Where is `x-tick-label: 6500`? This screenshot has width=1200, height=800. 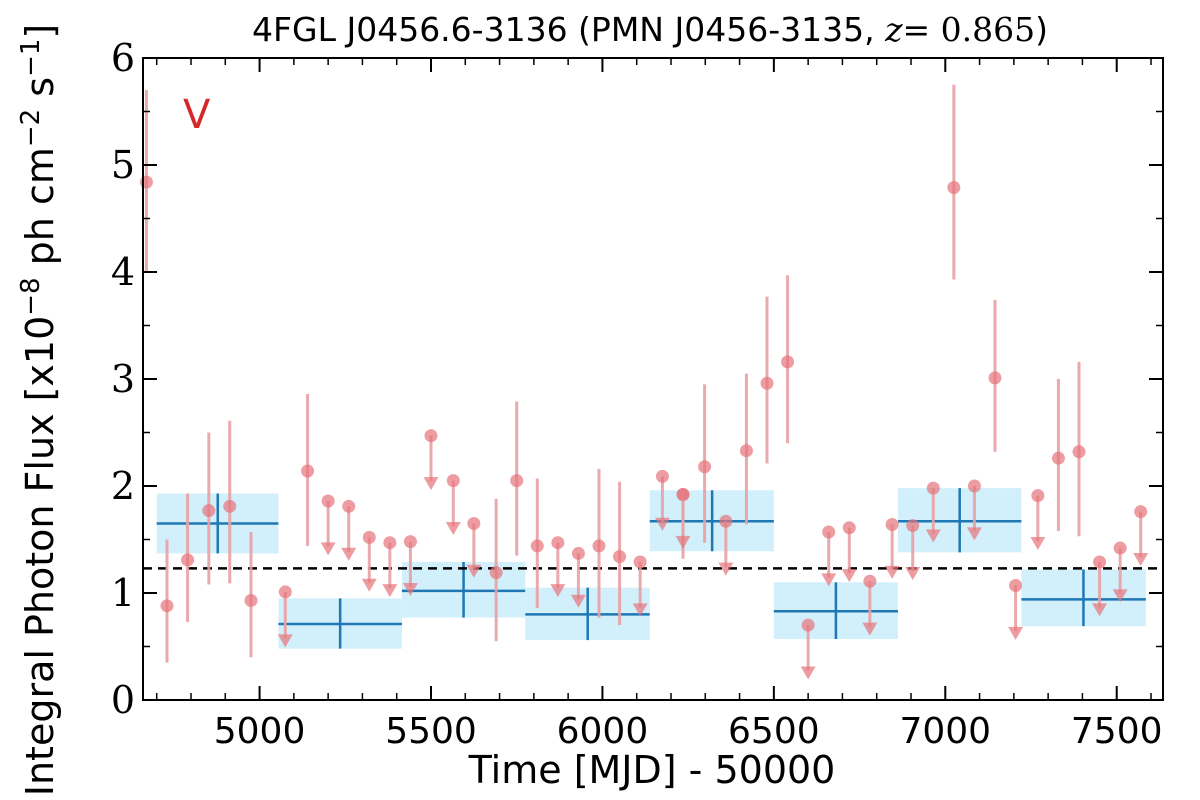
x-tick-label: 6500 is located at coordinates (774, 731).